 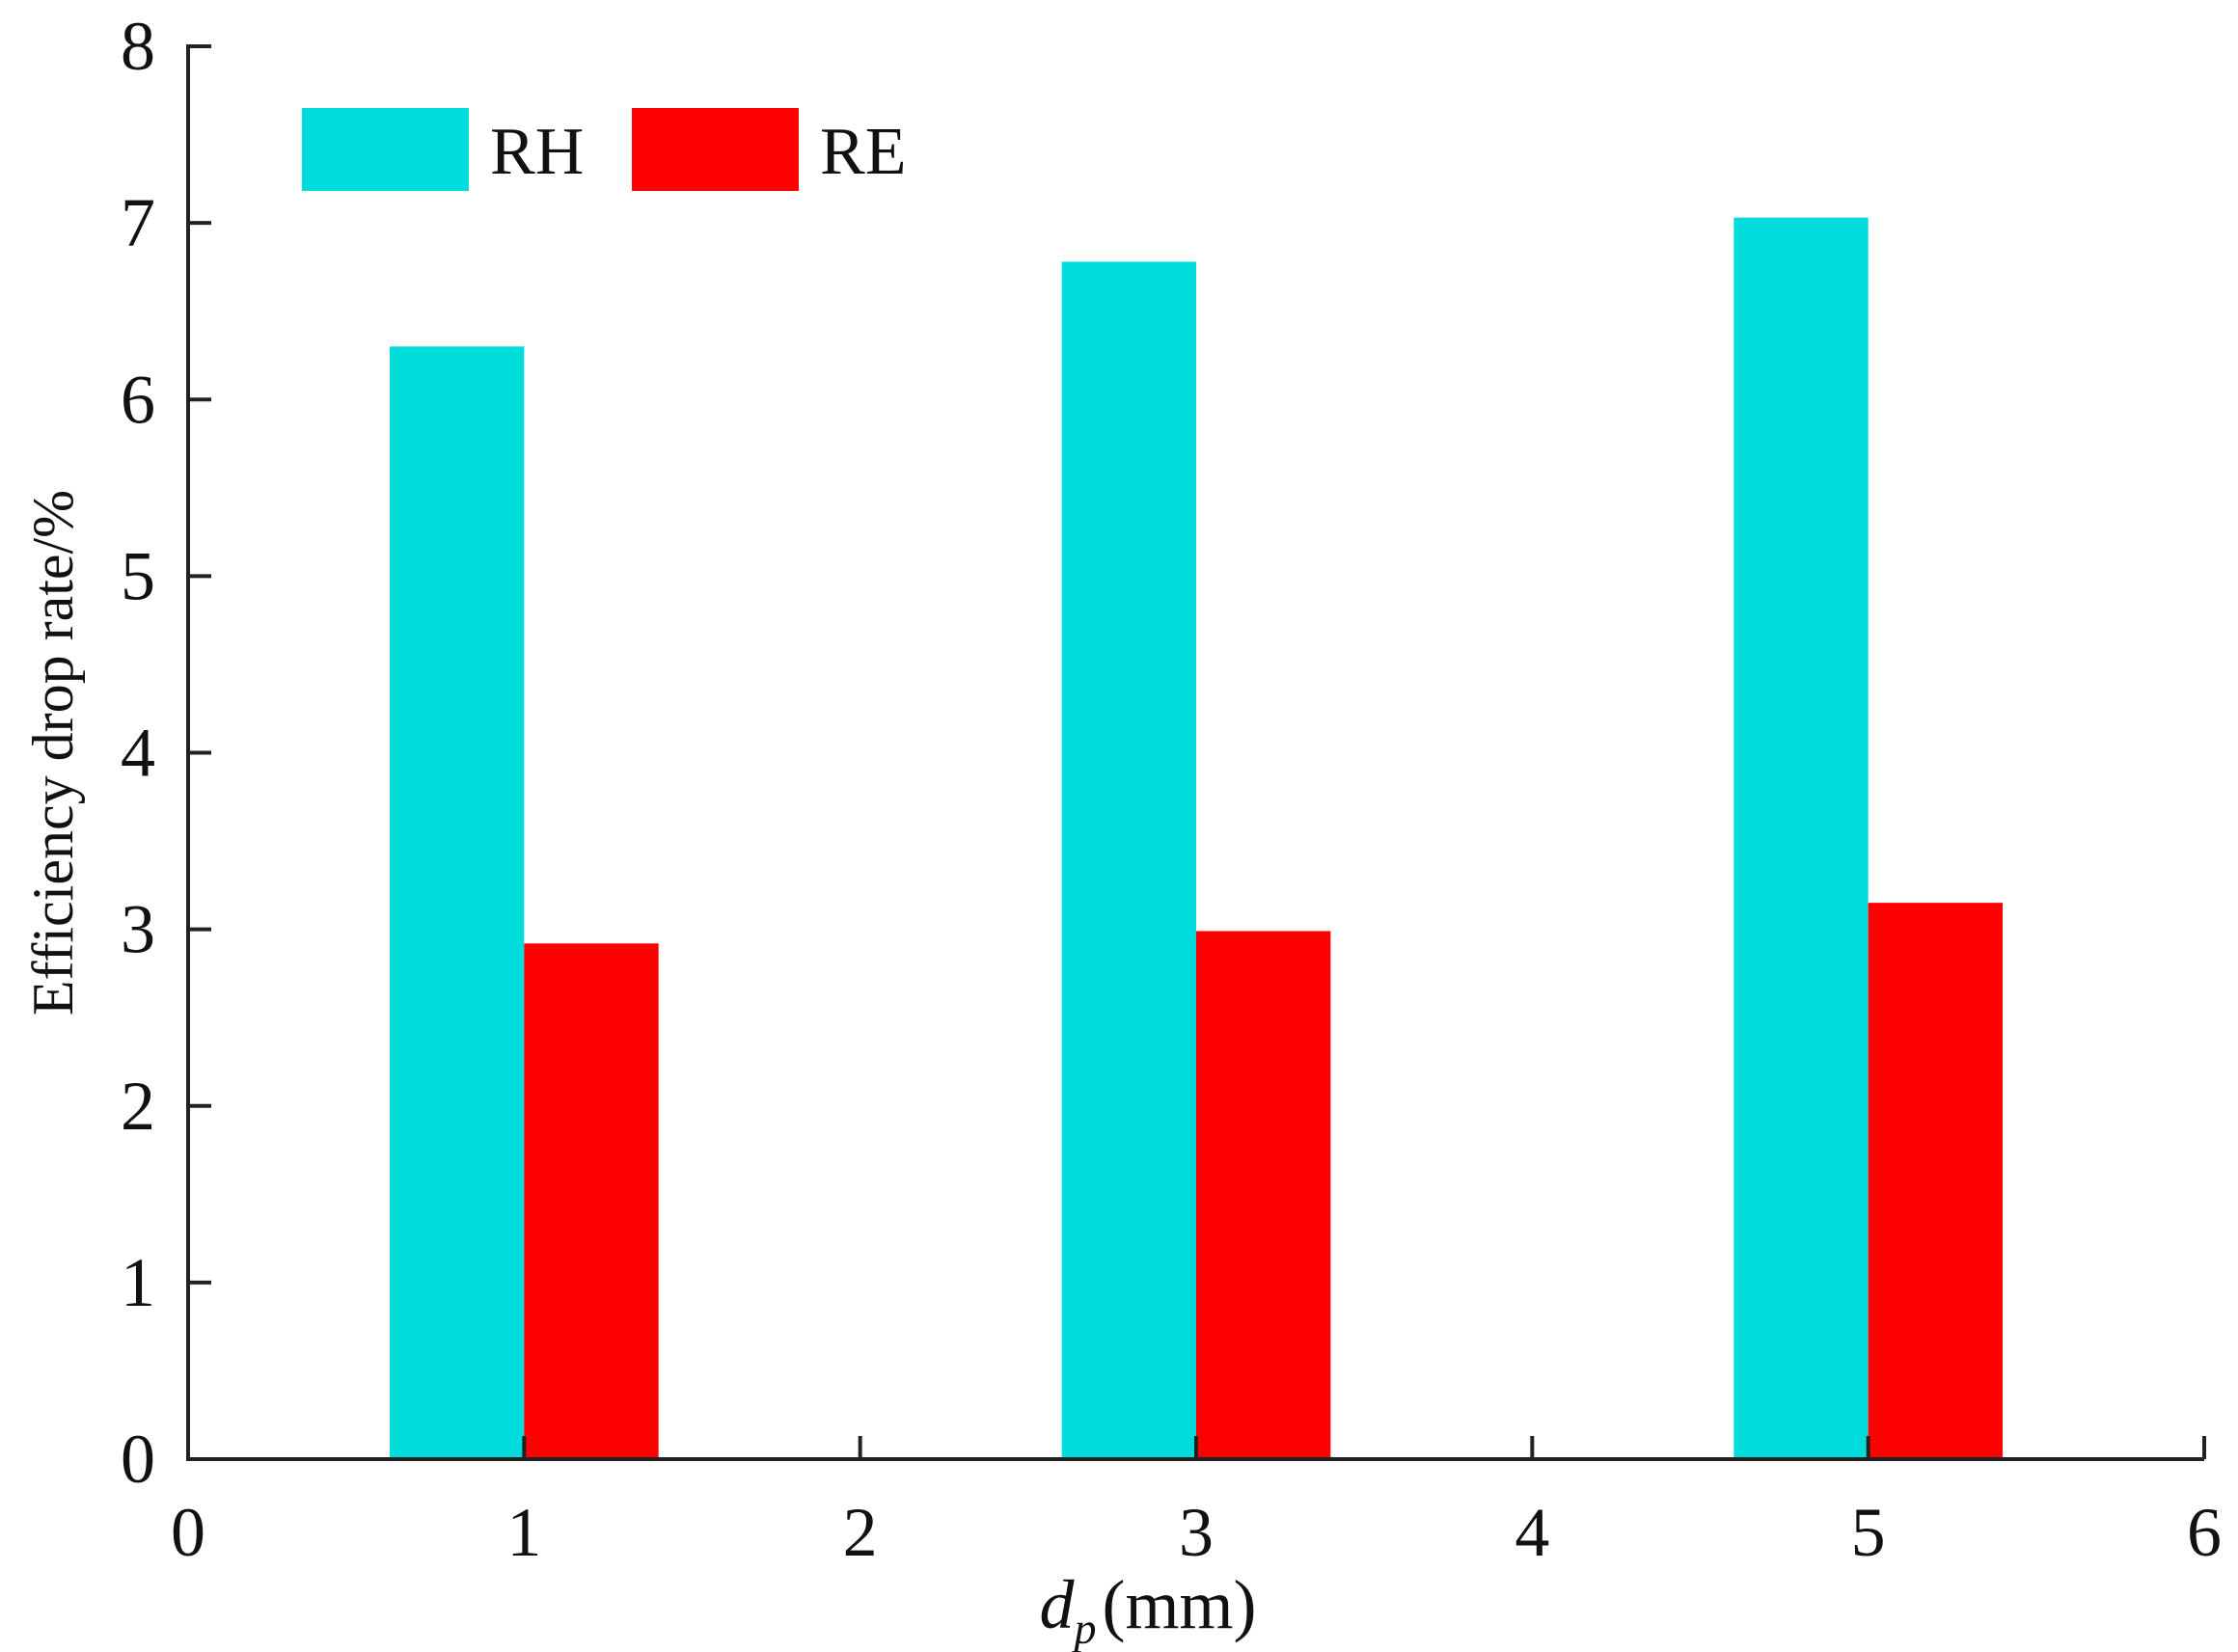 I want to click on x-axis-subscript: p, so click(x=1084, y=1628).